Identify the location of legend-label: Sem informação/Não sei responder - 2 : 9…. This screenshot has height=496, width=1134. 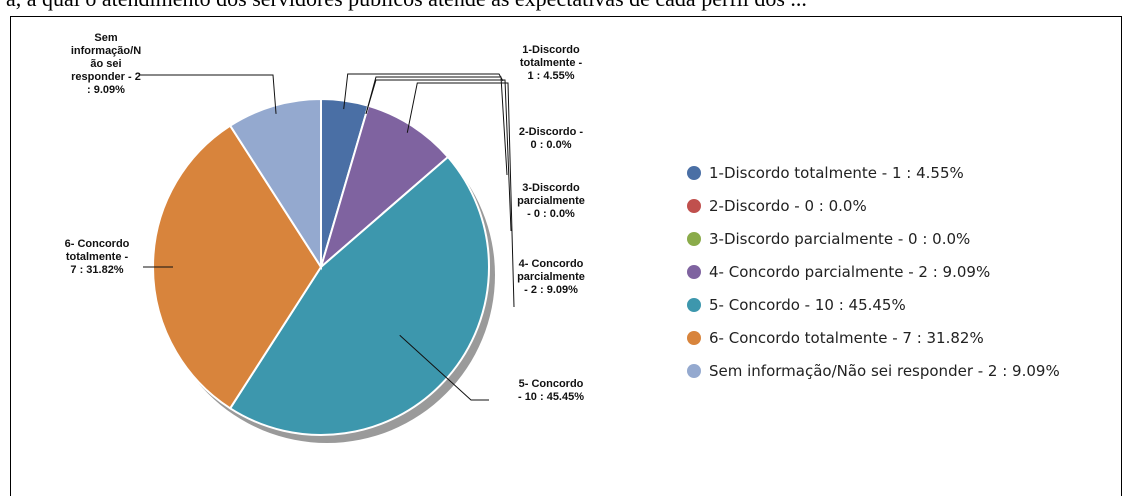
(884, 371).